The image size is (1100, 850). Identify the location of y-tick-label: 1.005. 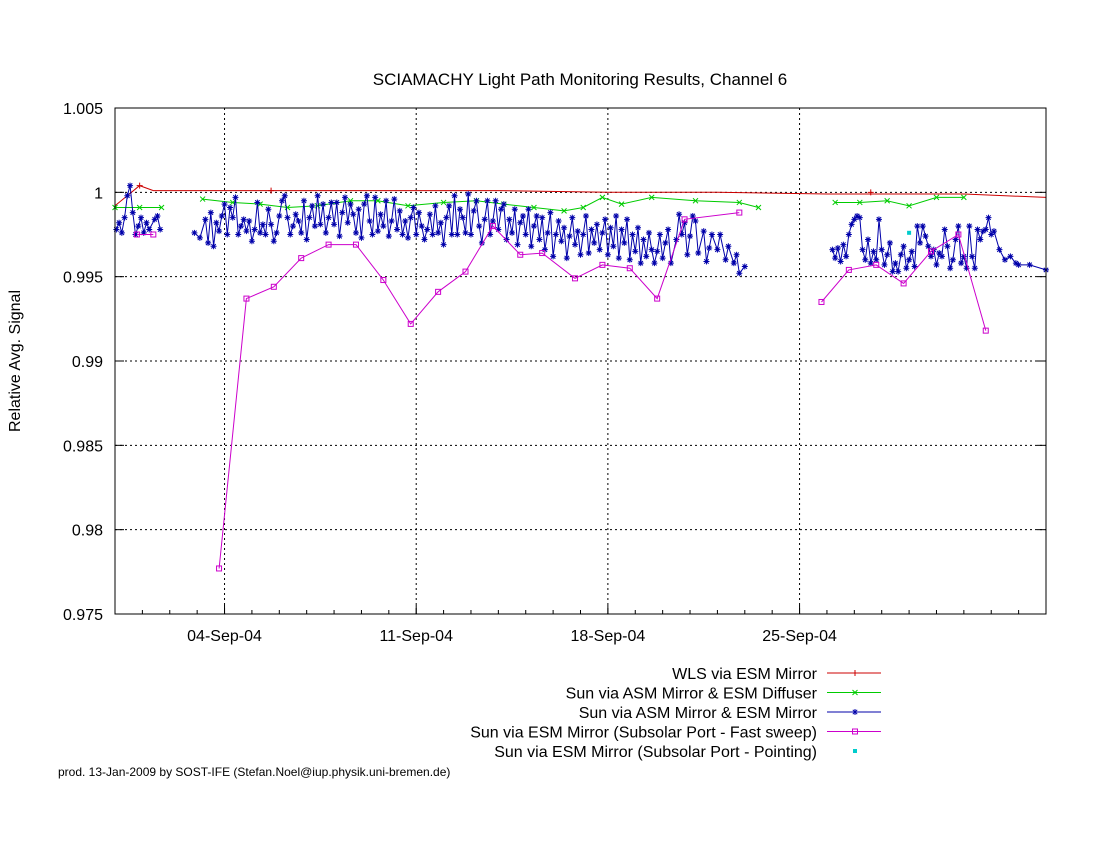
(83, 109).